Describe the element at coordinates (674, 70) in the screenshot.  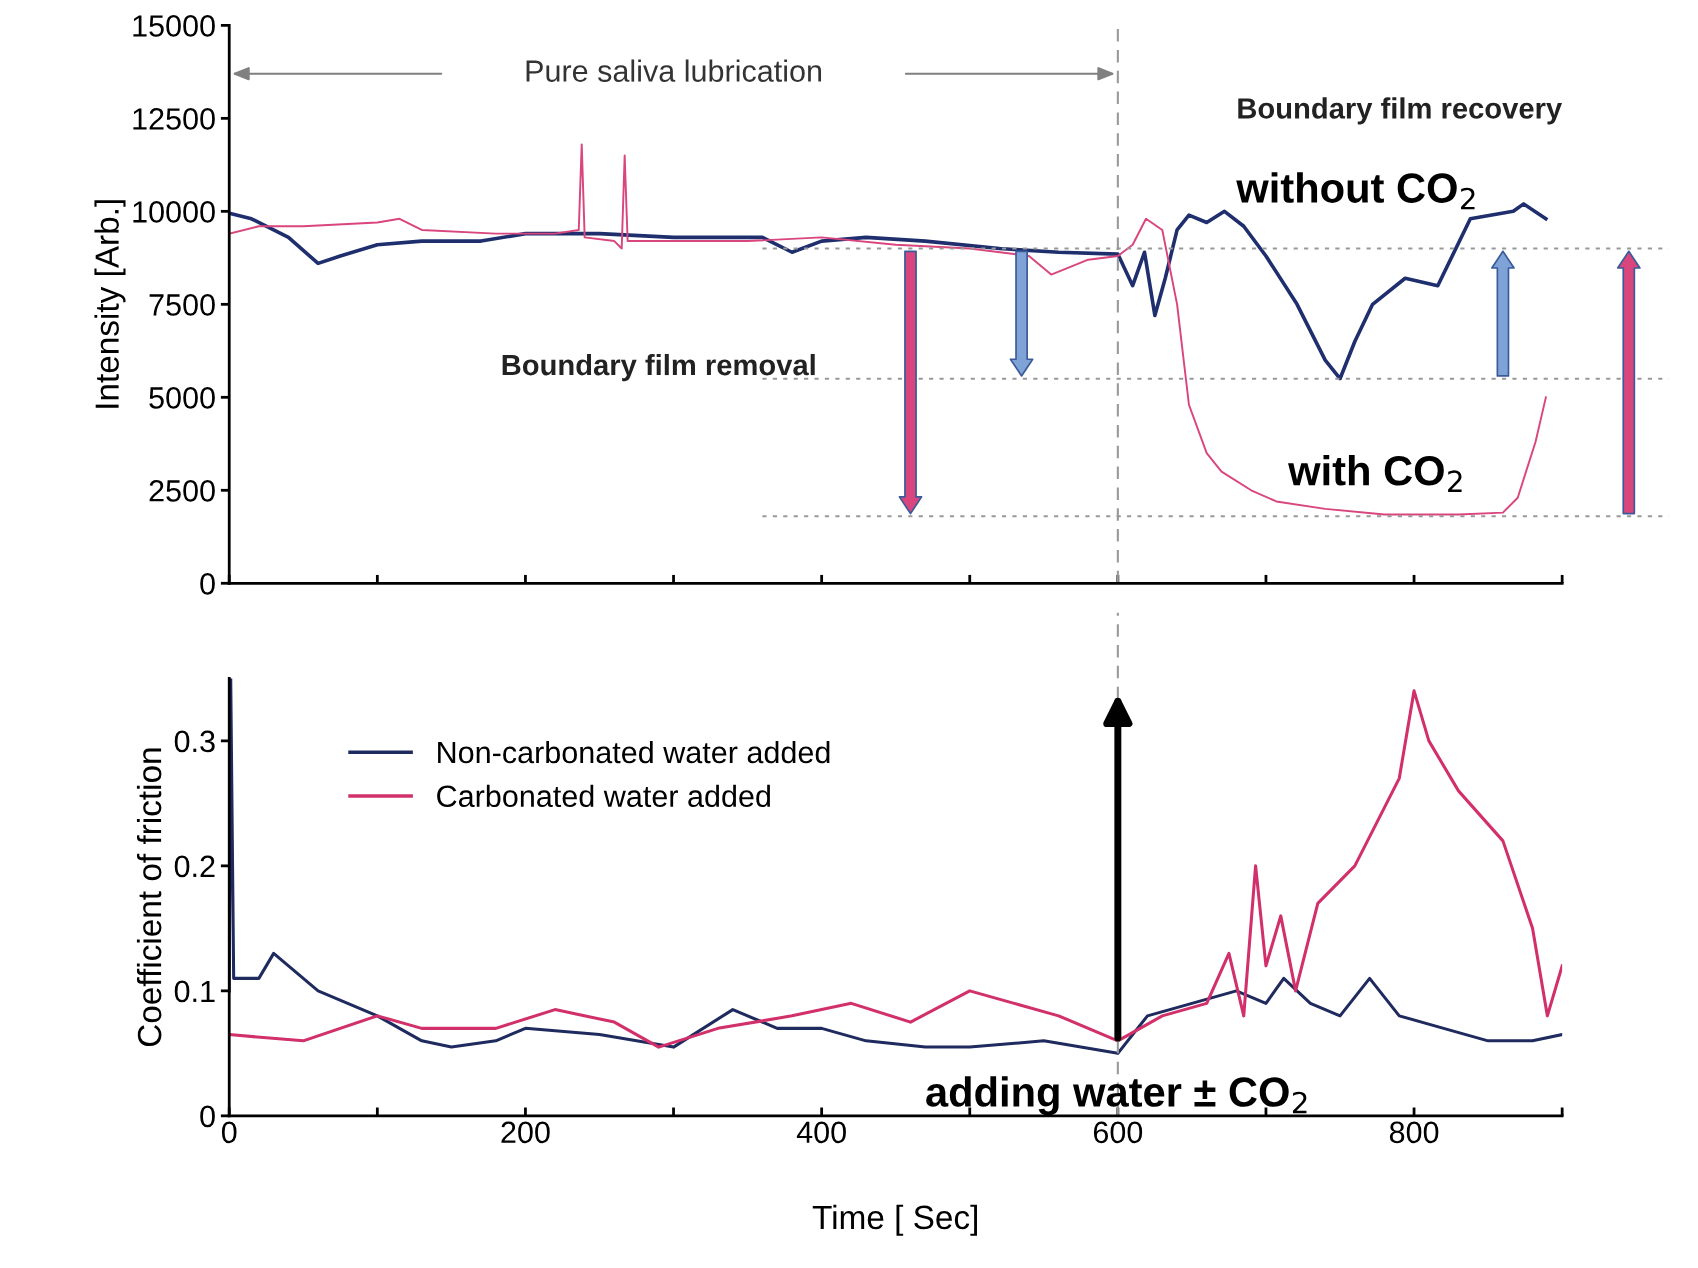
I see `annotation: Pure saliva lubrication` at that location.